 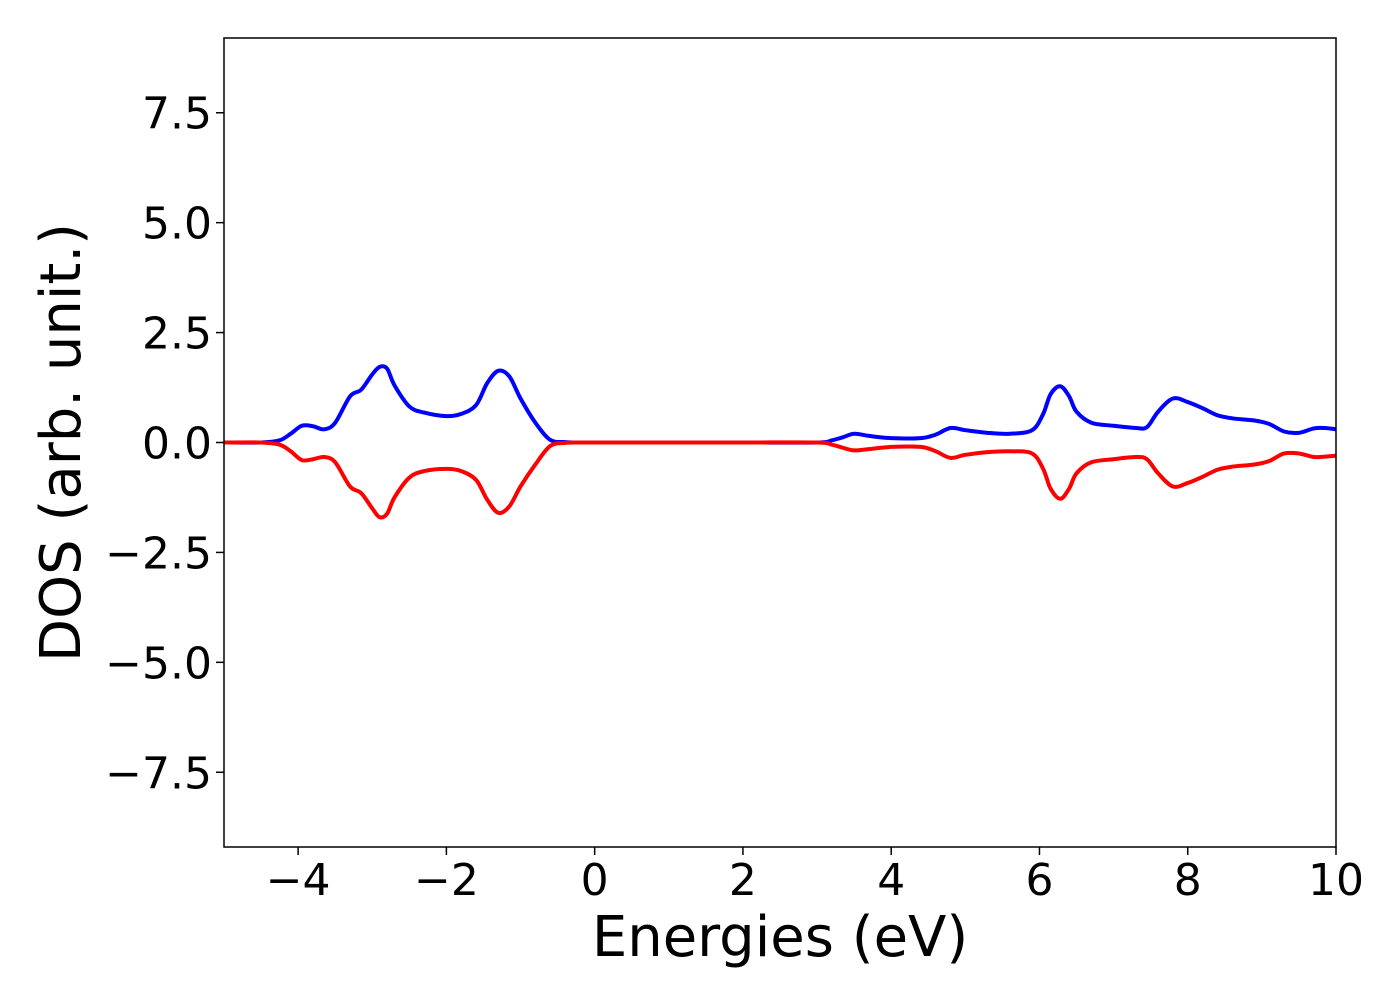 I want to click on y-tick-label: −5.0, so click(x=158, y=663).